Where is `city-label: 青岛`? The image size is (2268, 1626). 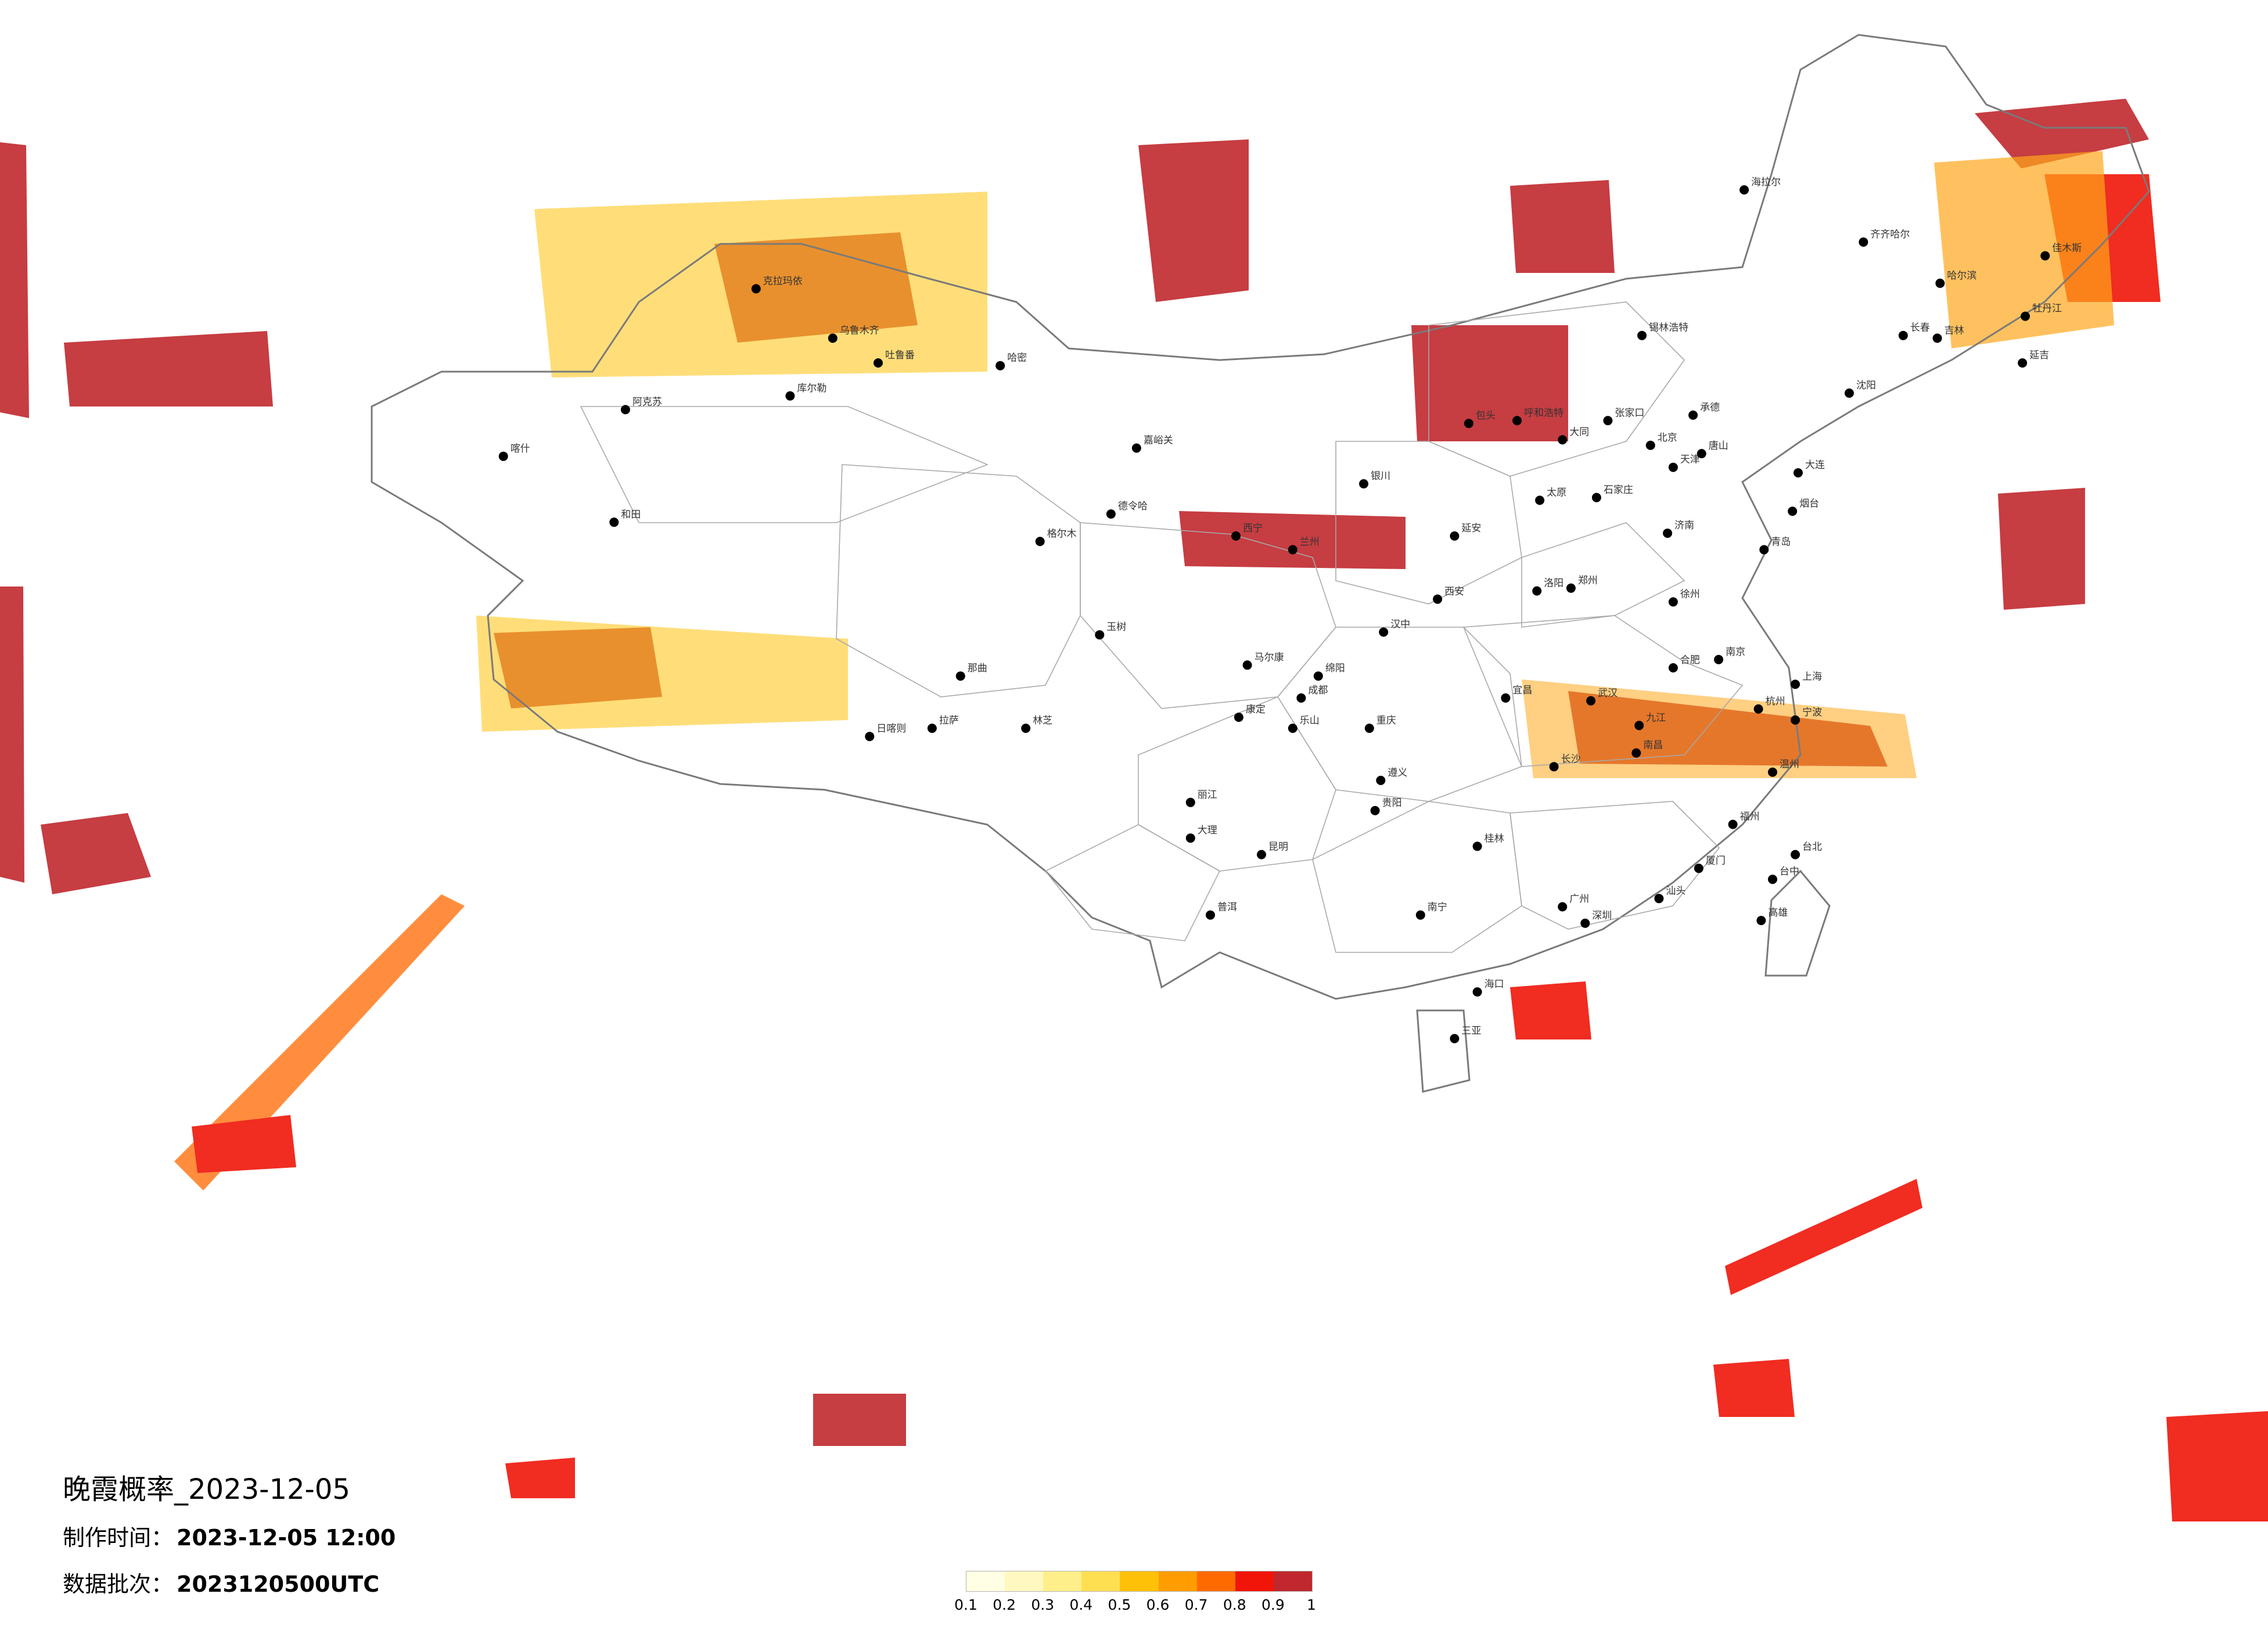 city-label: 青岛 is located at coordinates (1781, 542).